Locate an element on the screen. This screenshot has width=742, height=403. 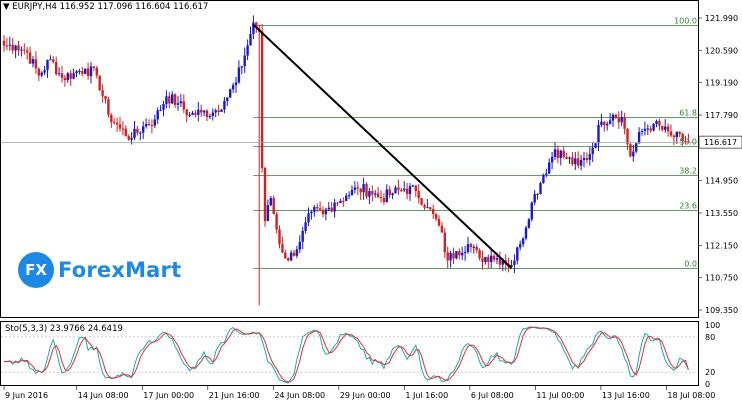
stoch-main-line is located at coordinates (346, 355).